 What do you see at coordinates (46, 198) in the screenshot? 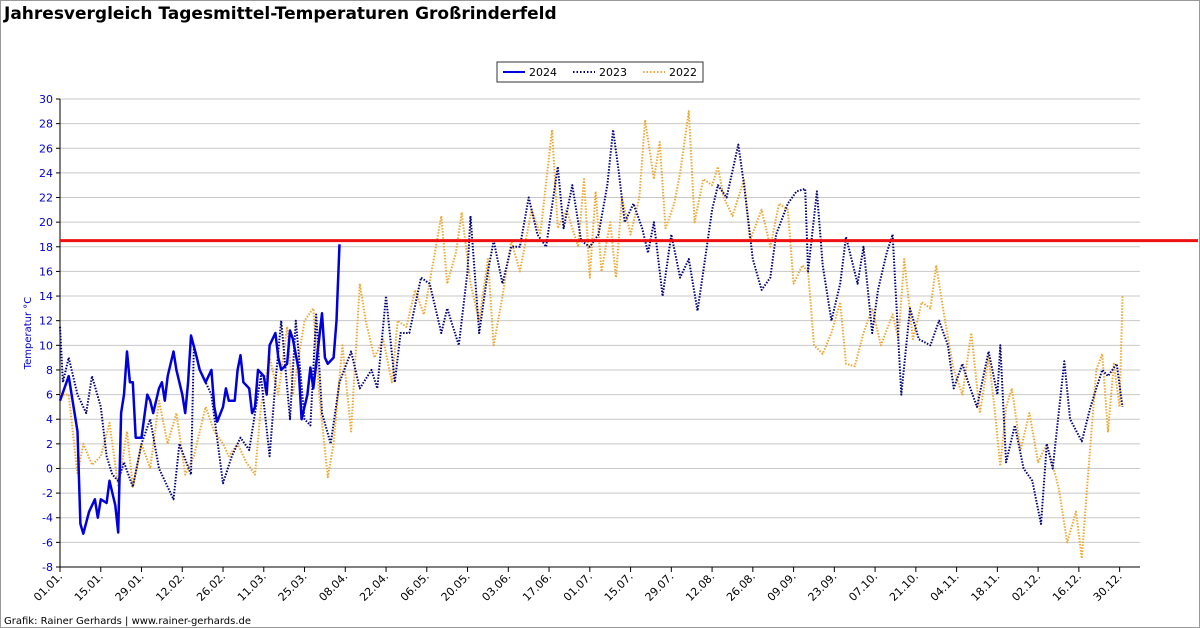
I see `y-tick-label: 22` at bounding box center [46, 198].